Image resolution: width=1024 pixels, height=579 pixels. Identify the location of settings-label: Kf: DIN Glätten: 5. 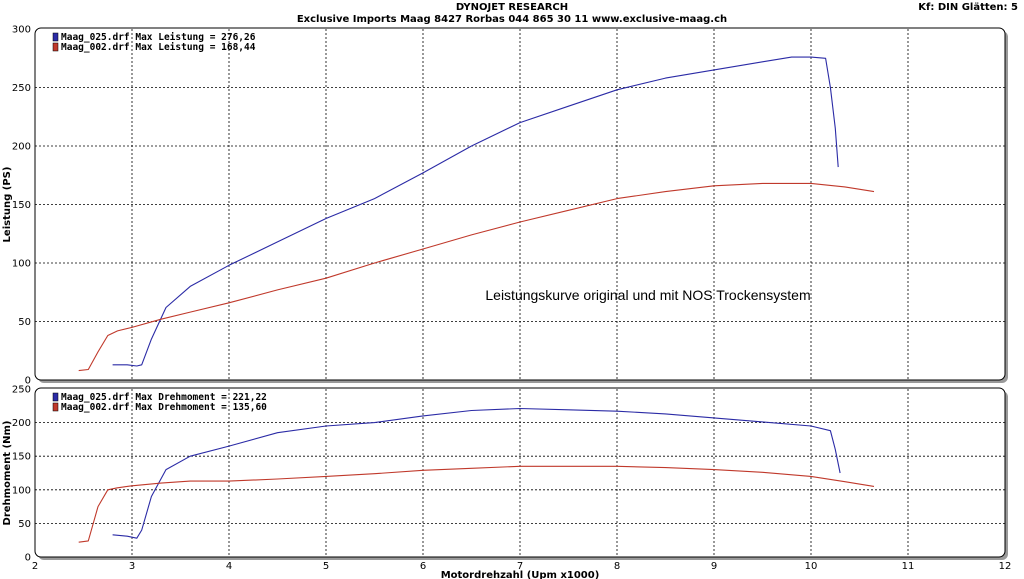
(968, 7).